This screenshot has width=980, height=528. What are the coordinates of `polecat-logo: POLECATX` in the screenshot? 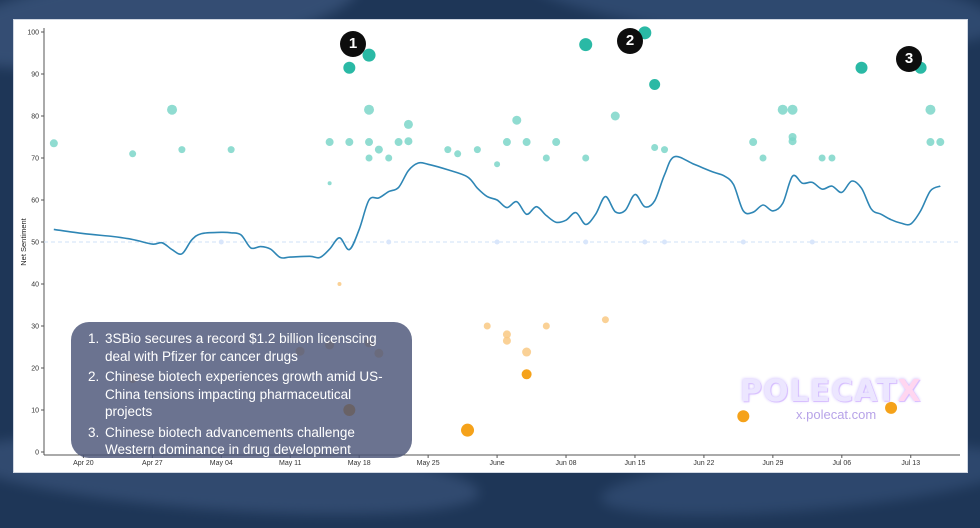 It's located at (831, 391).